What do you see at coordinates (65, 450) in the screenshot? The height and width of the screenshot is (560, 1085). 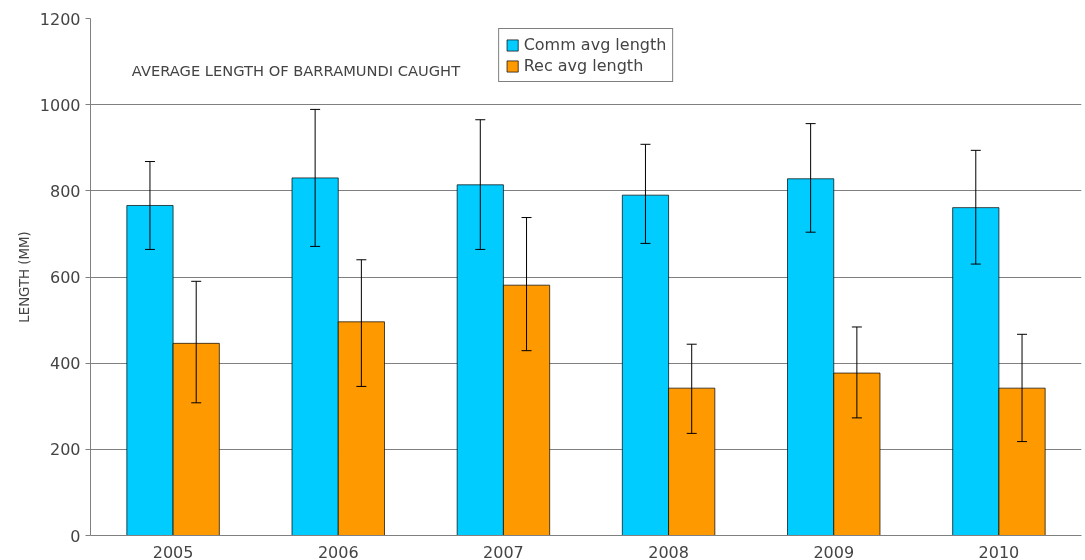 I see `y-tick-label: 200` at bounding box center [65, 450].